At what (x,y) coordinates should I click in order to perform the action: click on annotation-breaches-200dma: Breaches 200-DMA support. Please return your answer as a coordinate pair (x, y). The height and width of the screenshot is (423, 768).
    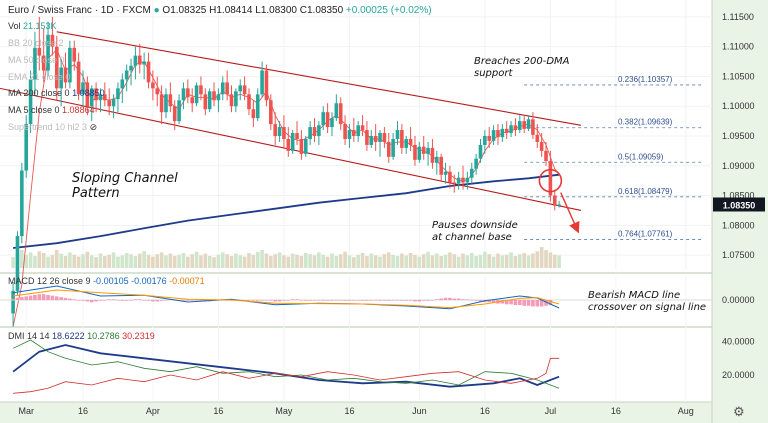
    Looking at the image, I should click on (522, 67).